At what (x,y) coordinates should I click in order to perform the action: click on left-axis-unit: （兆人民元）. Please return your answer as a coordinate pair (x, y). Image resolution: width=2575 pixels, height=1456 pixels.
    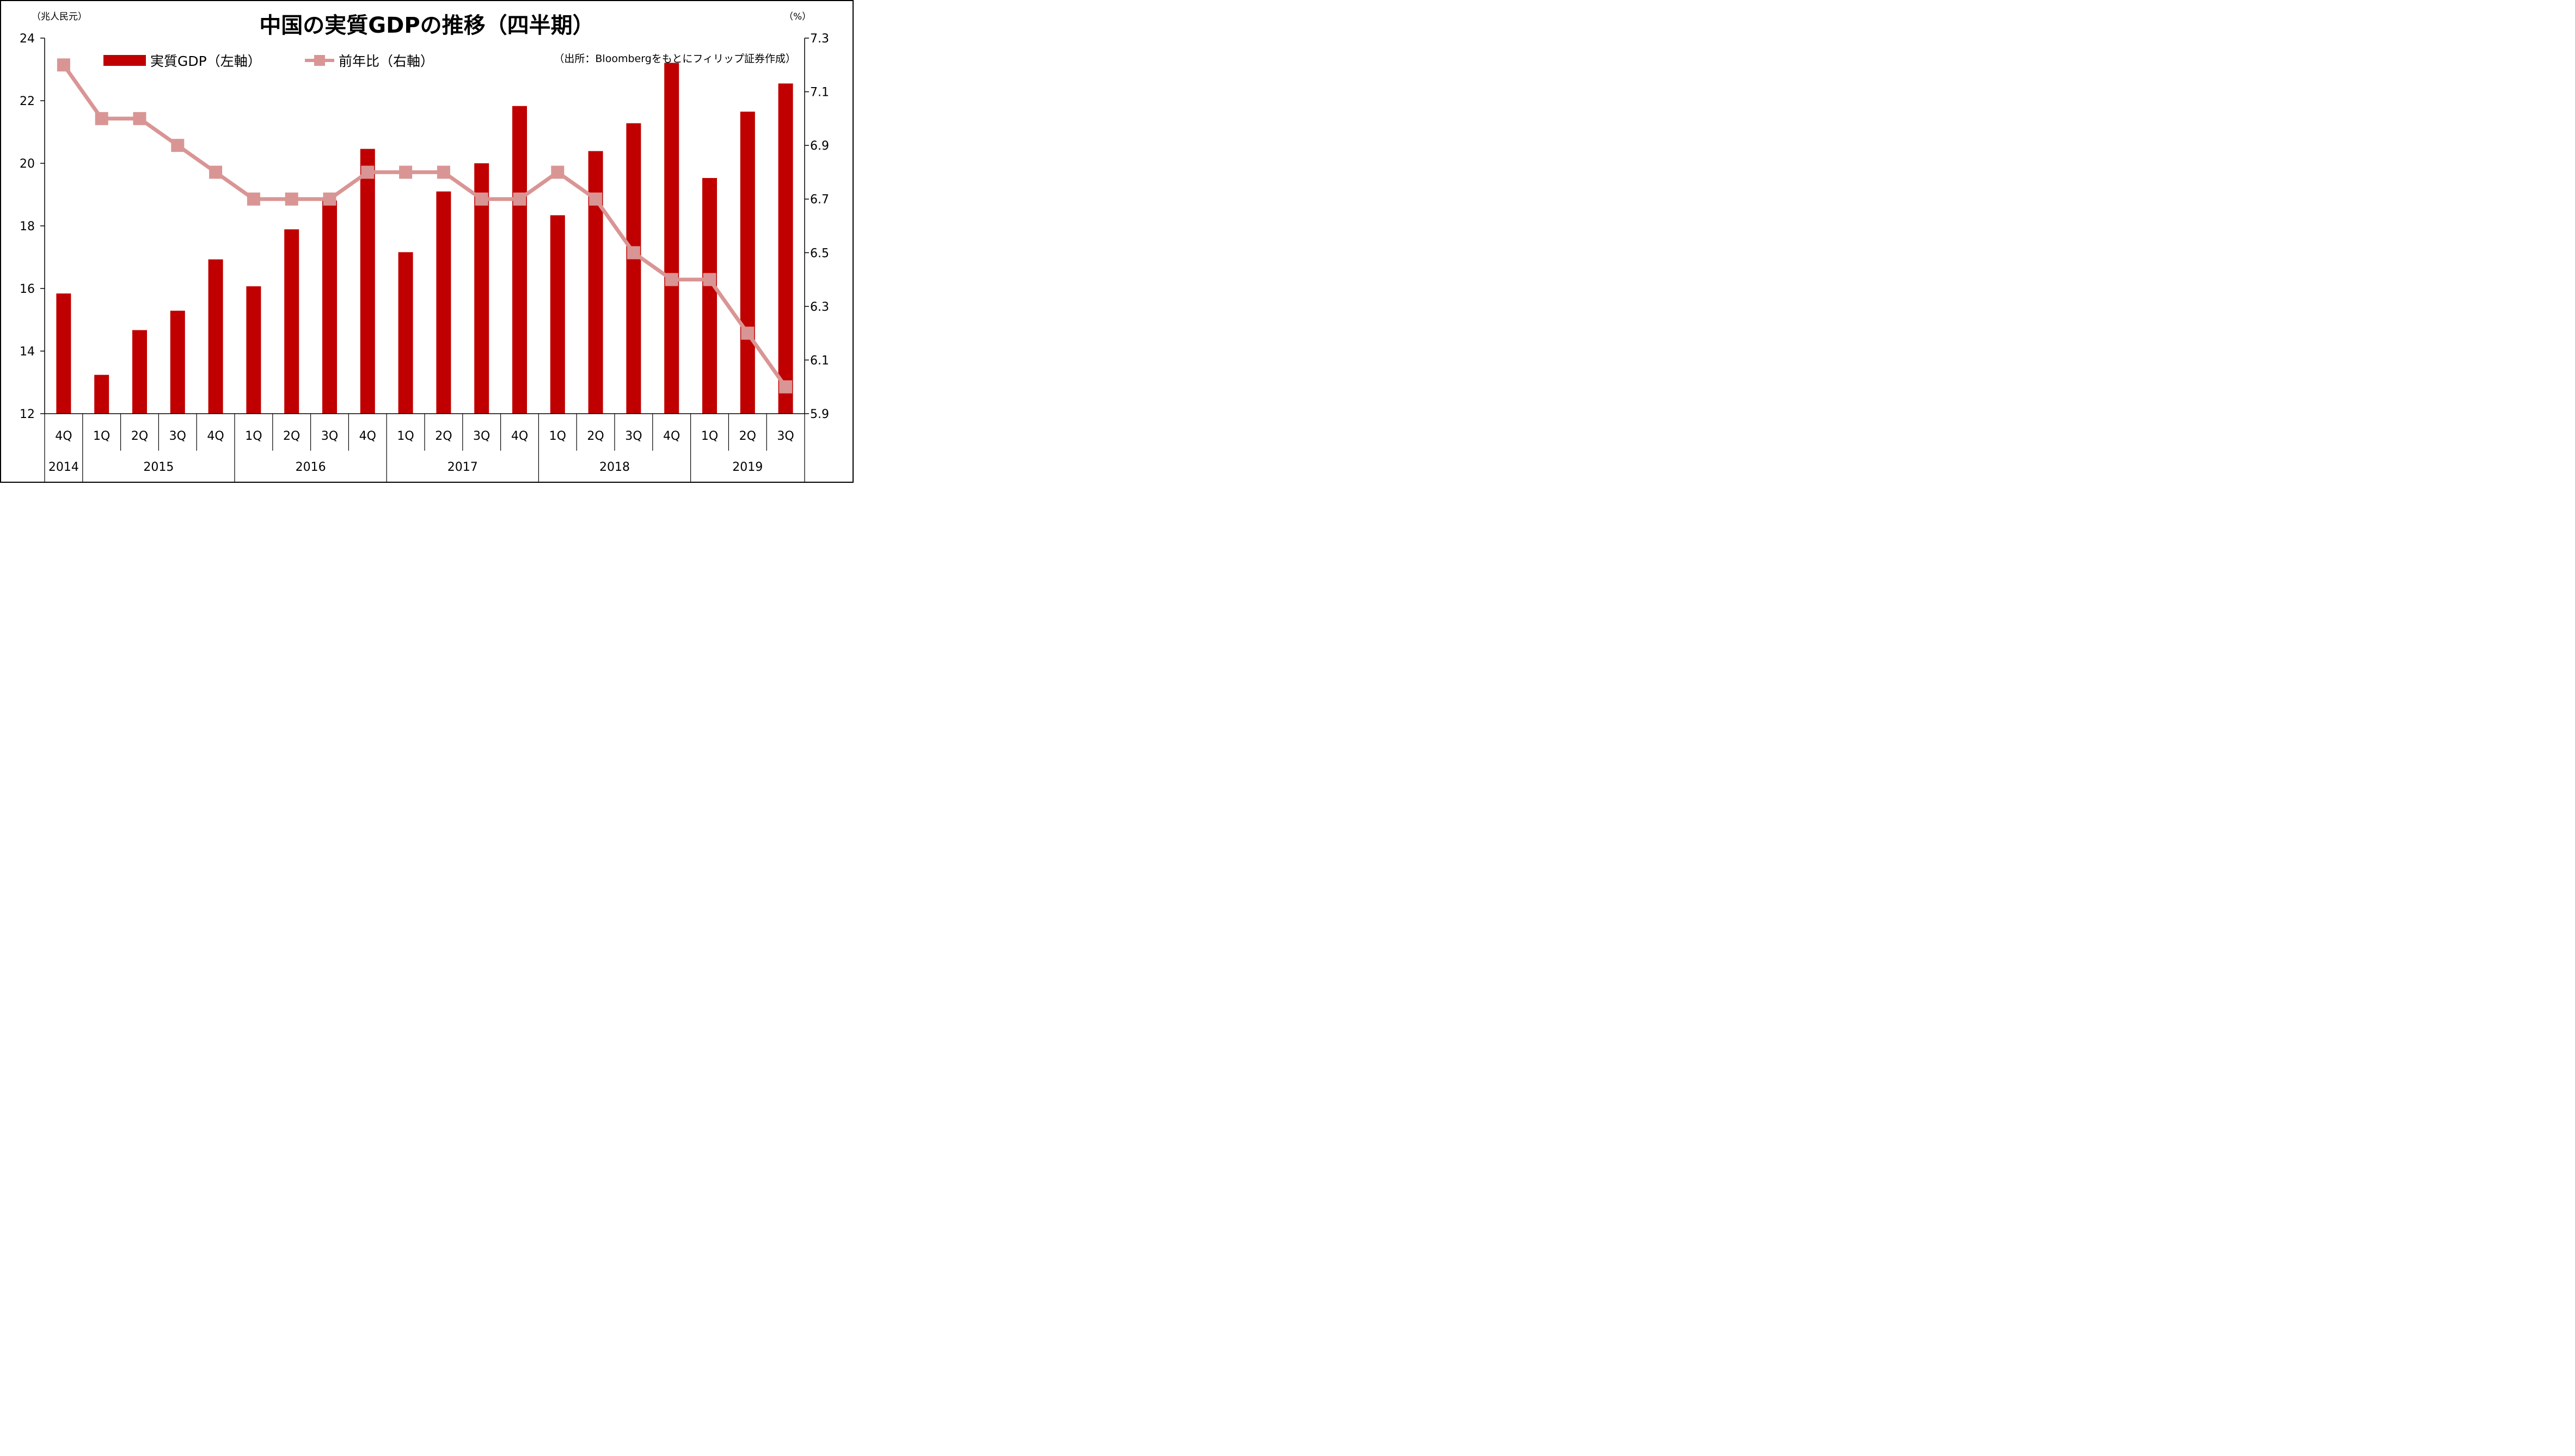
    Looking at the image, I should click on (59, 16).